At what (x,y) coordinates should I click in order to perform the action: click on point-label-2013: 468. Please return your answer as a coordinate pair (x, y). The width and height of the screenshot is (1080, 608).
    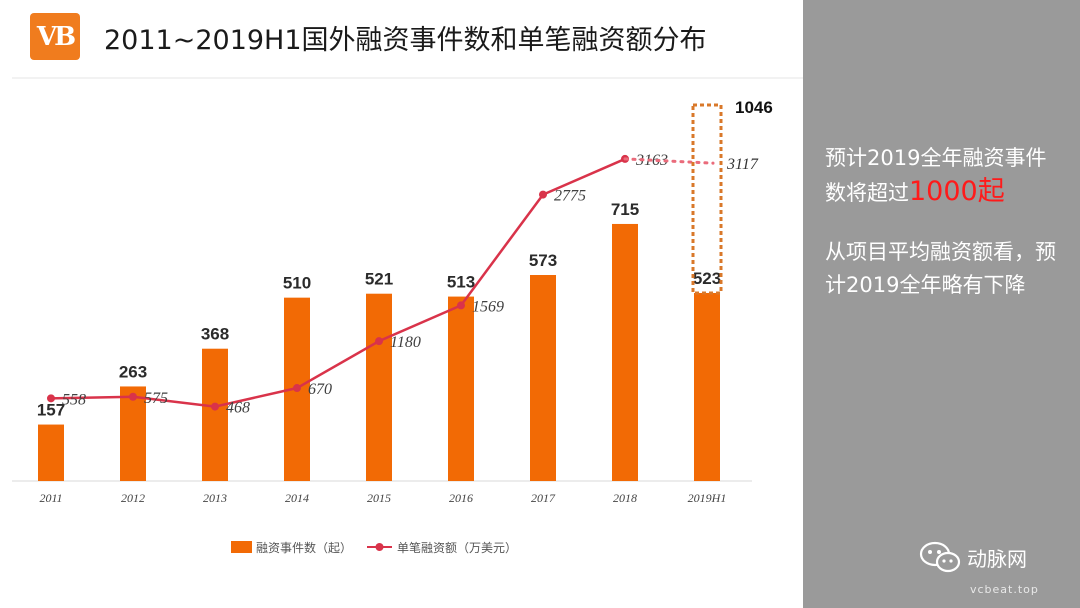
    Looking at the image, I should click on (238, 408).